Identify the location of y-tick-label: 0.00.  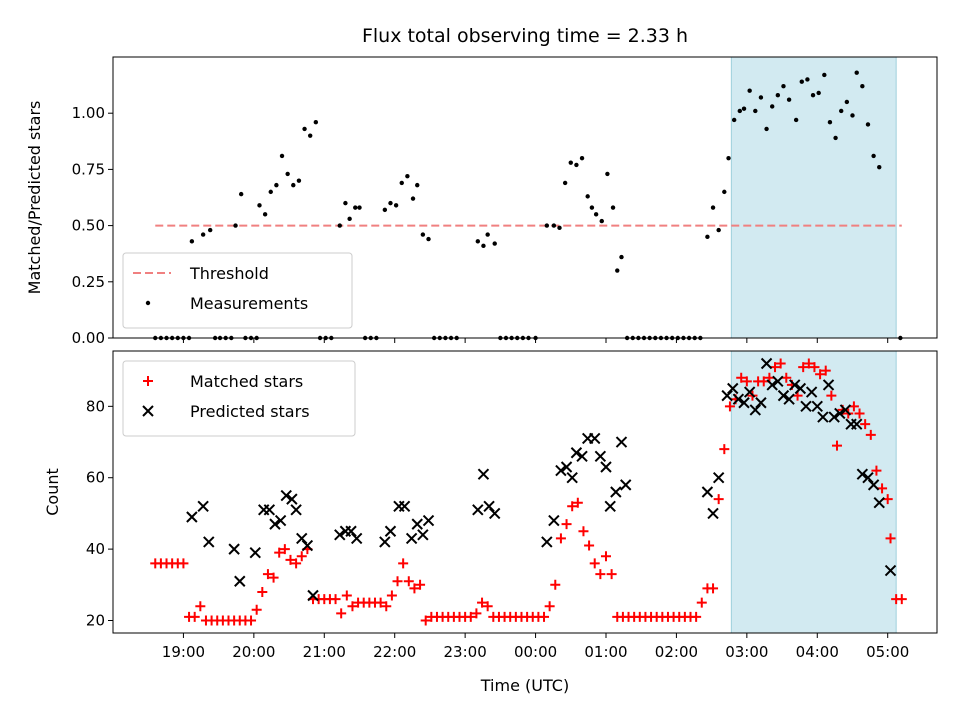
(88, 338).